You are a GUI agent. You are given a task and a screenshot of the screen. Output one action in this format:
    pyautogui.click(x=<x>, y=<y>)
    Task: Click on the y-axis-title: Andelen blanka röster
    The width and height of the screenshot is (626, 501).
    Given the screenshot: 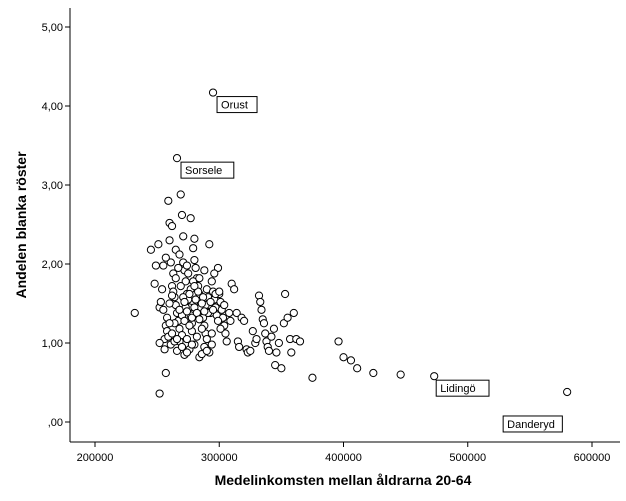 What is the action you would take?
    pyautogui.click(x=21, y=225)
    